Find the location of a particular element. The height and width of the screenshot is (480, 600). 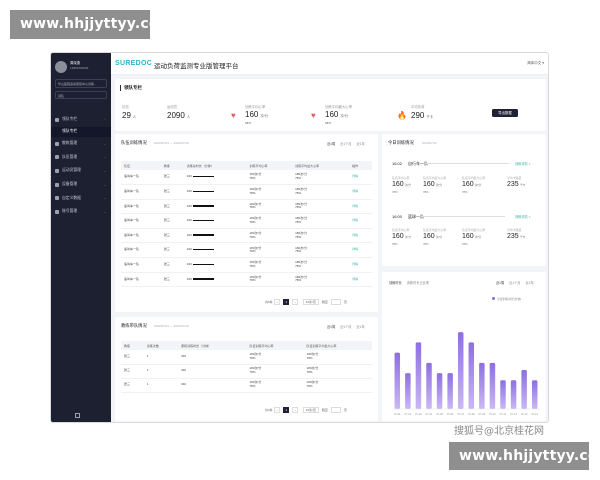

sidebar-item-athlete: 运动员管理 ⌄ is located at coordinates (81, 171).